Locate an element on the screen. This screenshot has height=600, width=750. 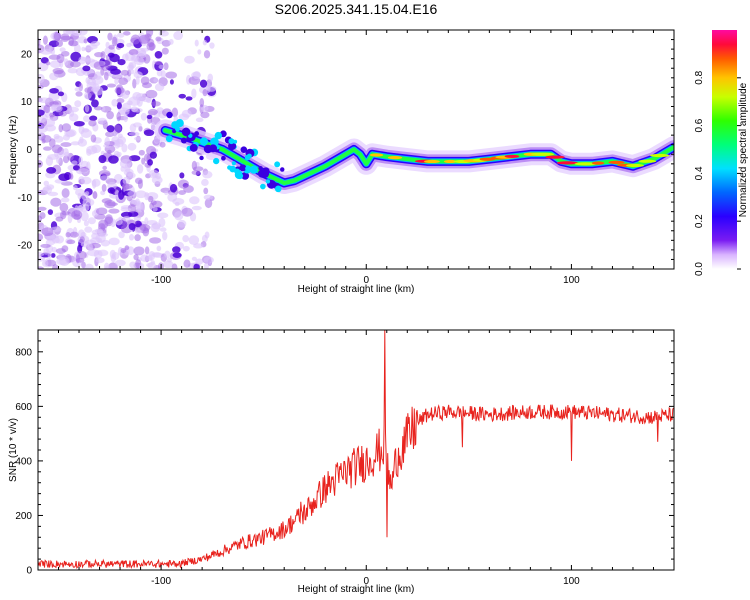
y-tick-label: 20 is located at coordinates (27, 54).